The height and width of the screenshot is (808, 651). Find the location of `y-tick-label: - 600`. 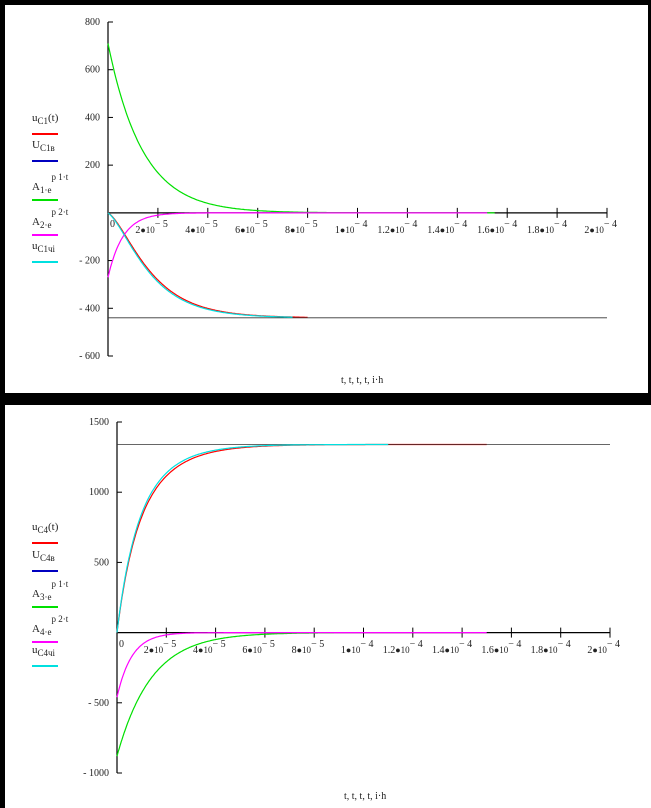

y-tick-label: - 600 is located at coordinates (89, 356).